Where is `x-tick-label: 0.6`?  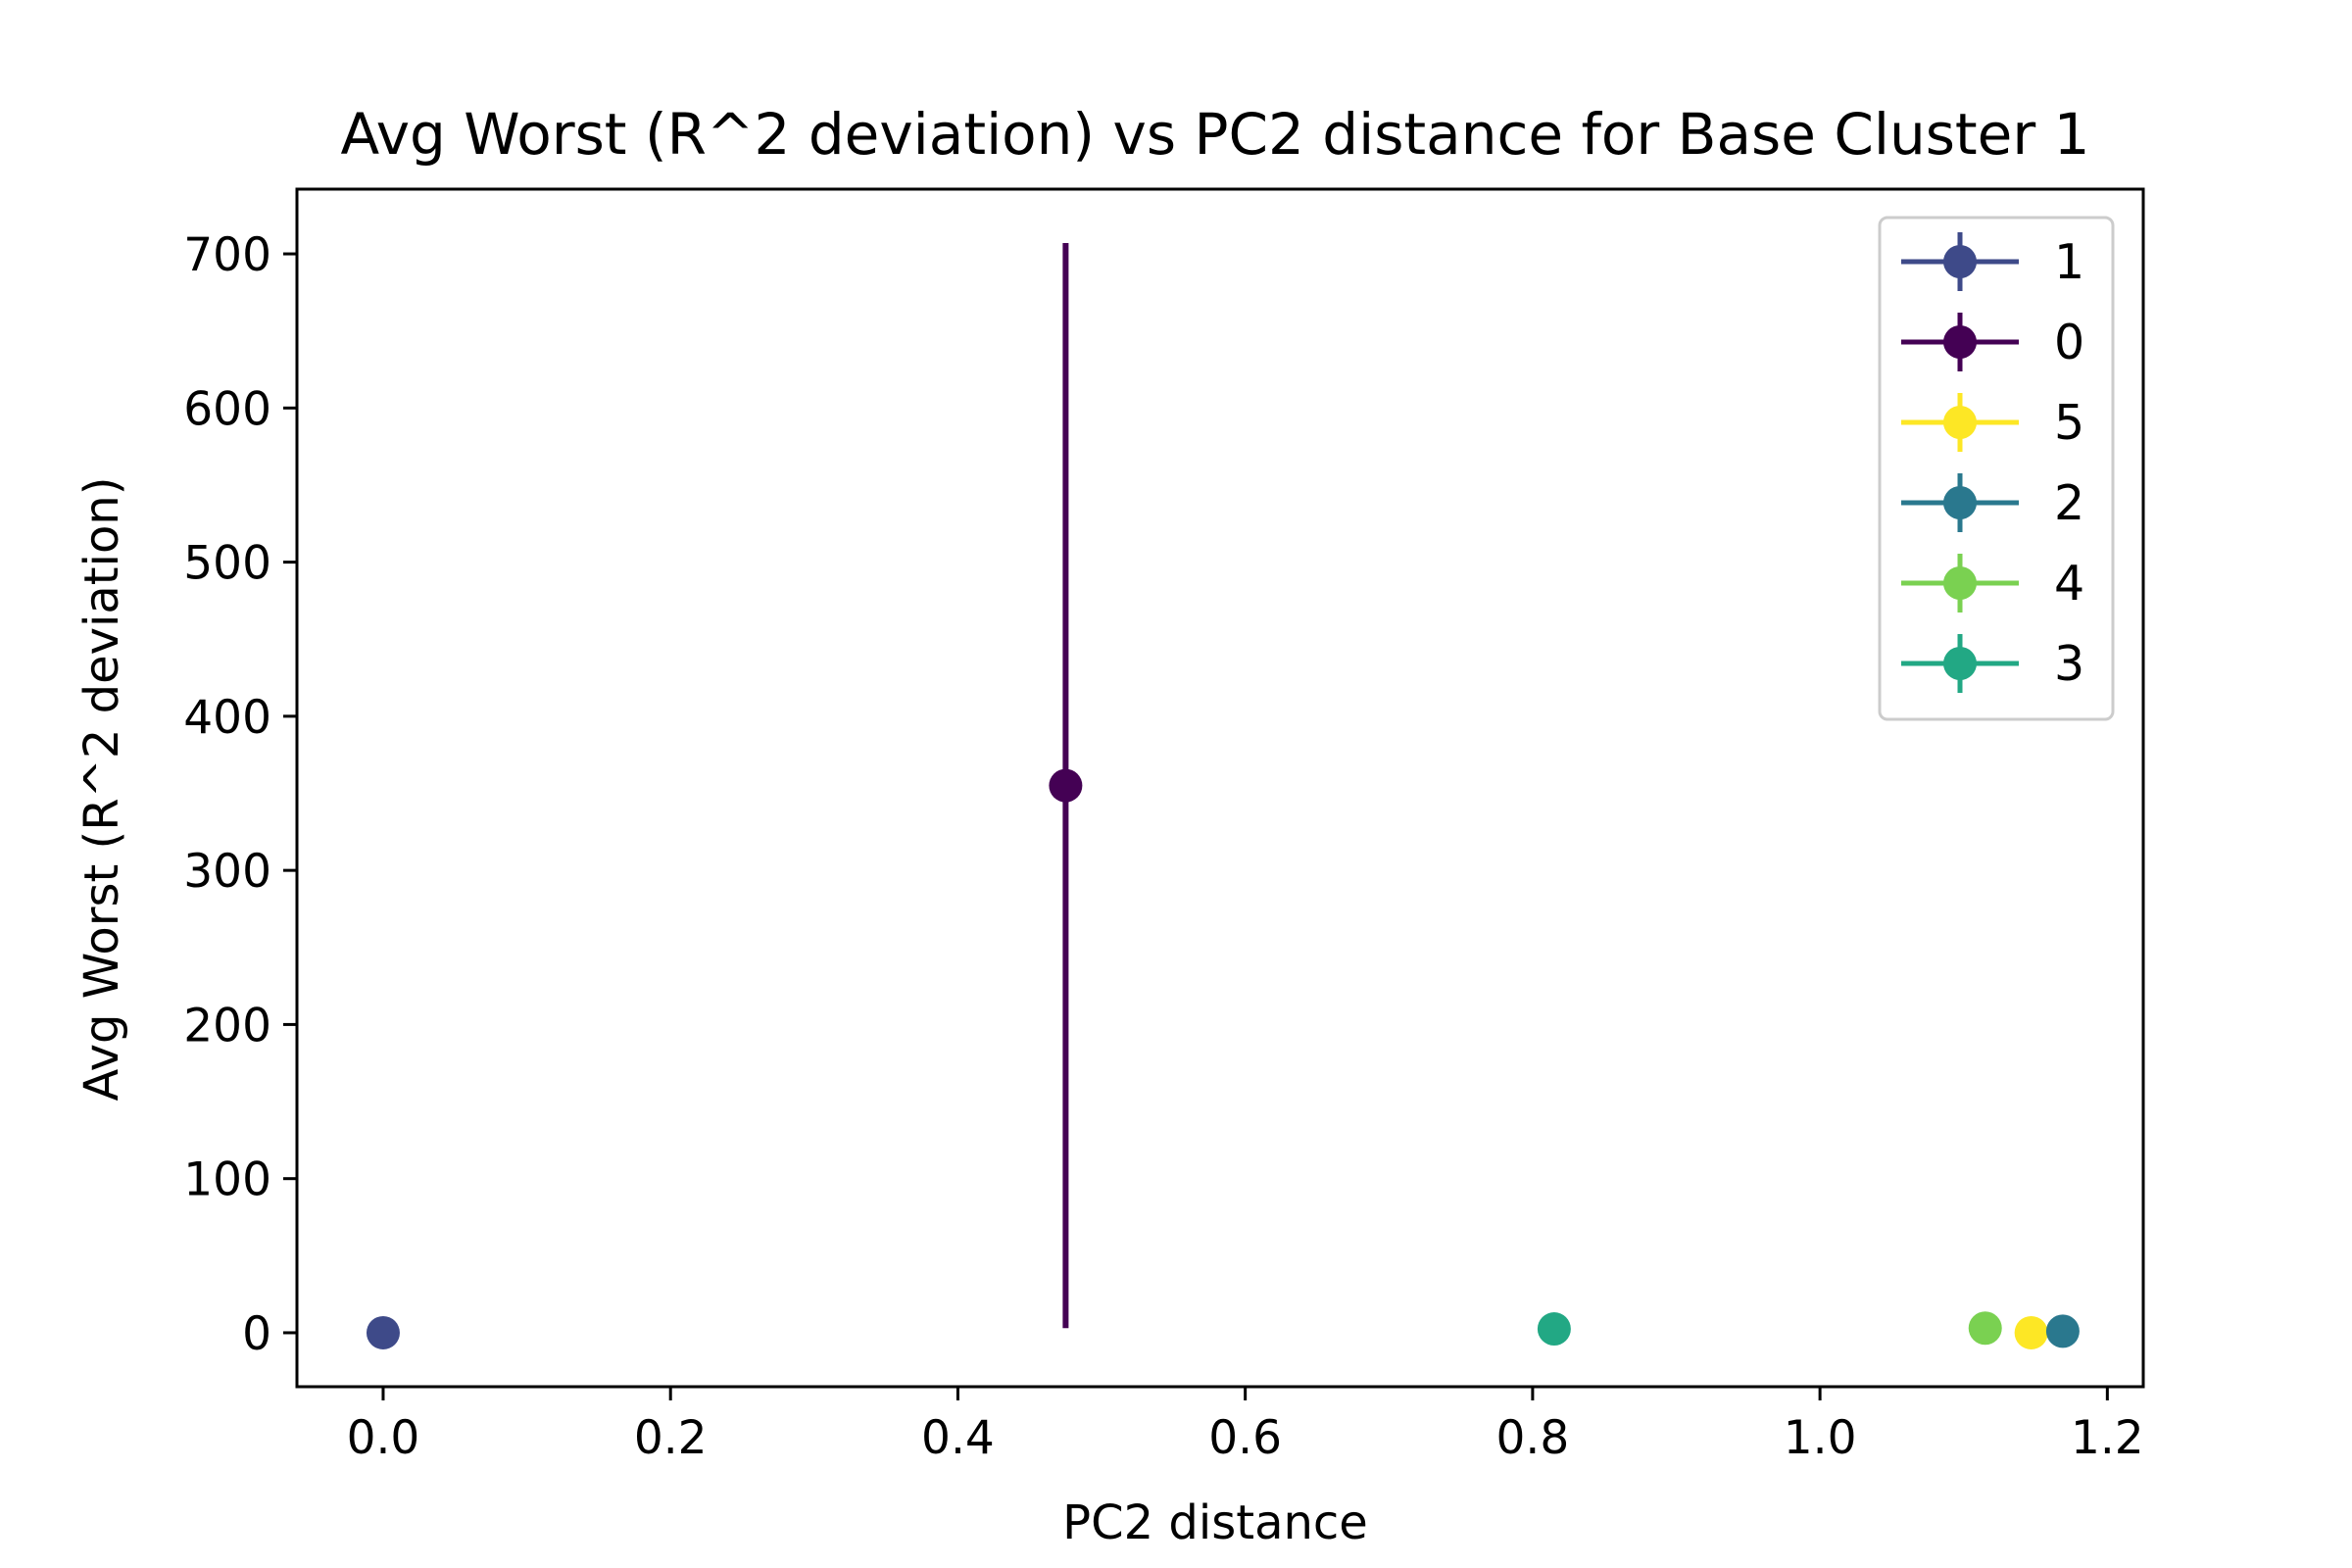 x-tick-label: 0.6 is located at coordinates (1245, 1438).